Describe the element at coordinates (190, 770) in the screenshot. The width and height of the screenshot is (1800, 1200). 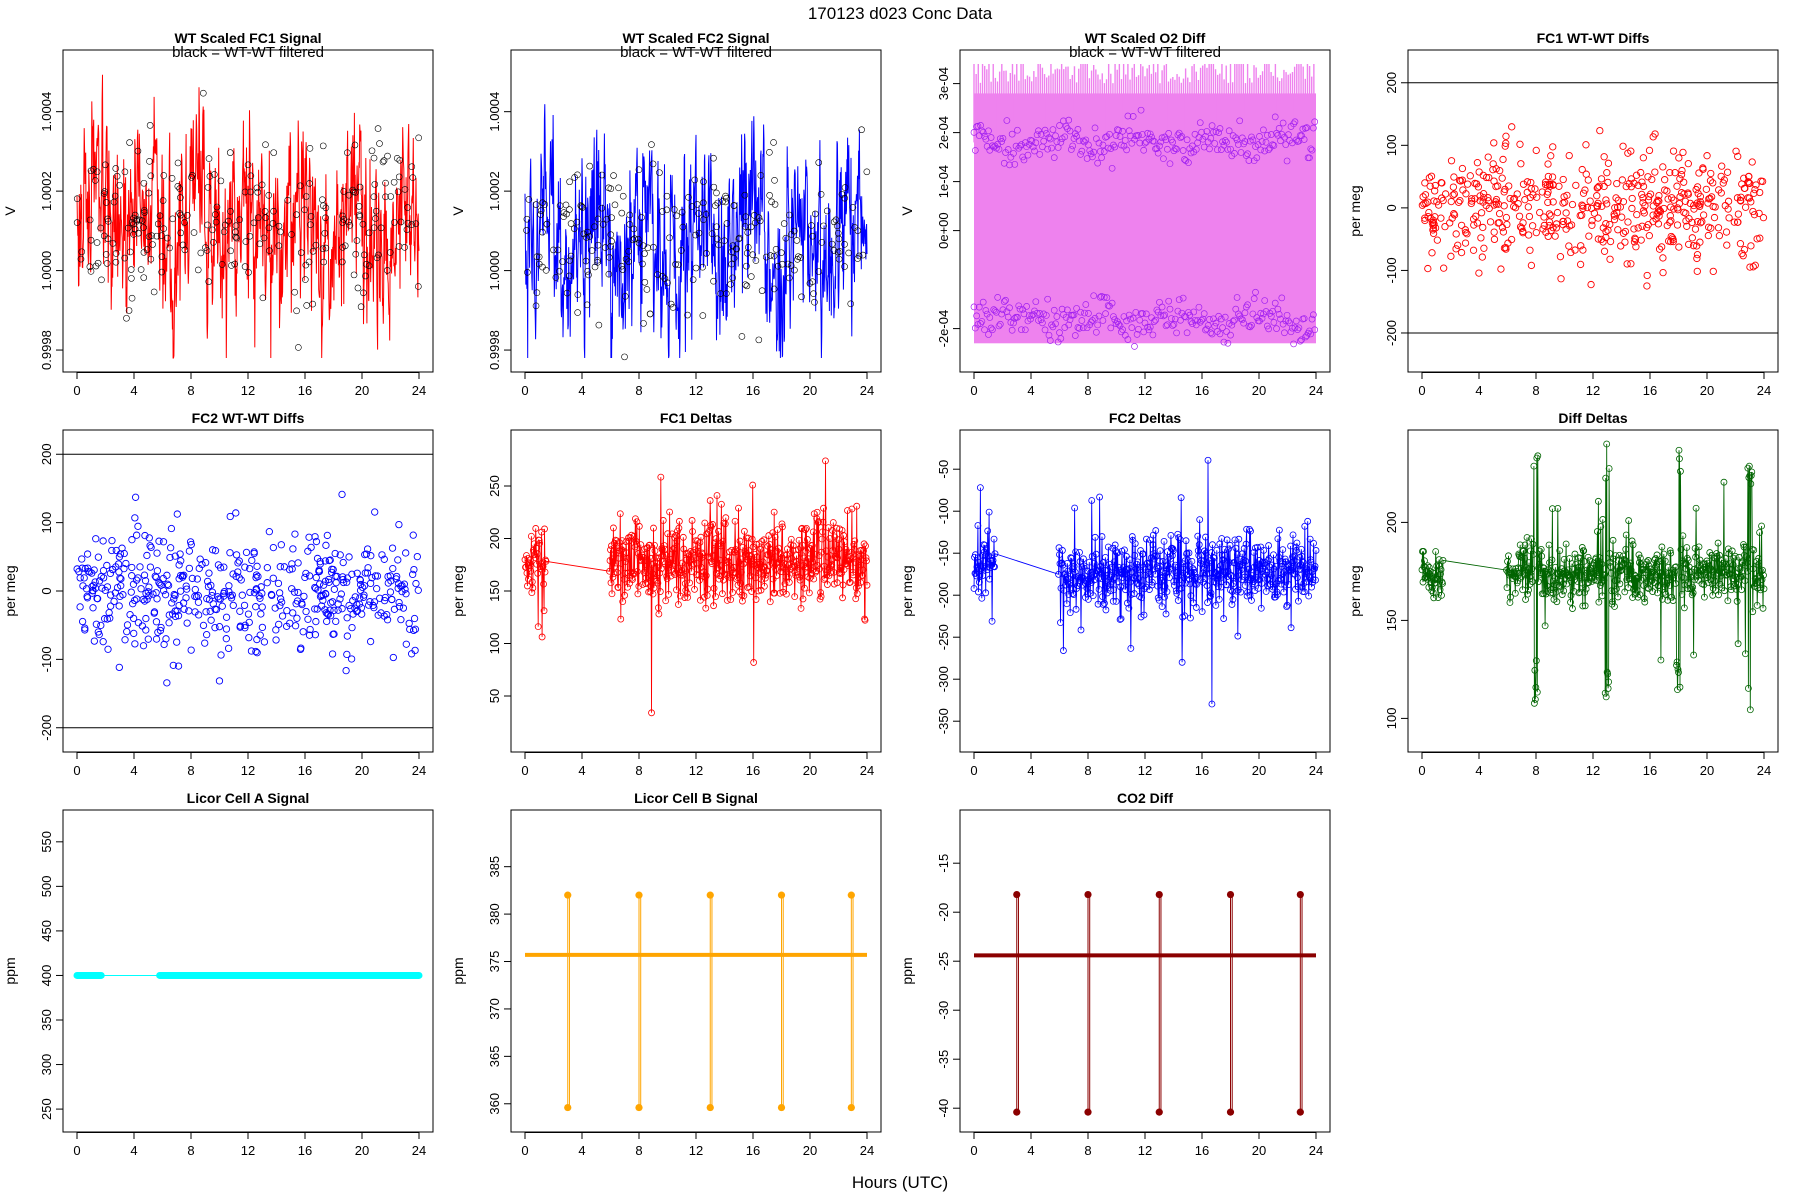
I see `x-tick-label: 8` at that location.